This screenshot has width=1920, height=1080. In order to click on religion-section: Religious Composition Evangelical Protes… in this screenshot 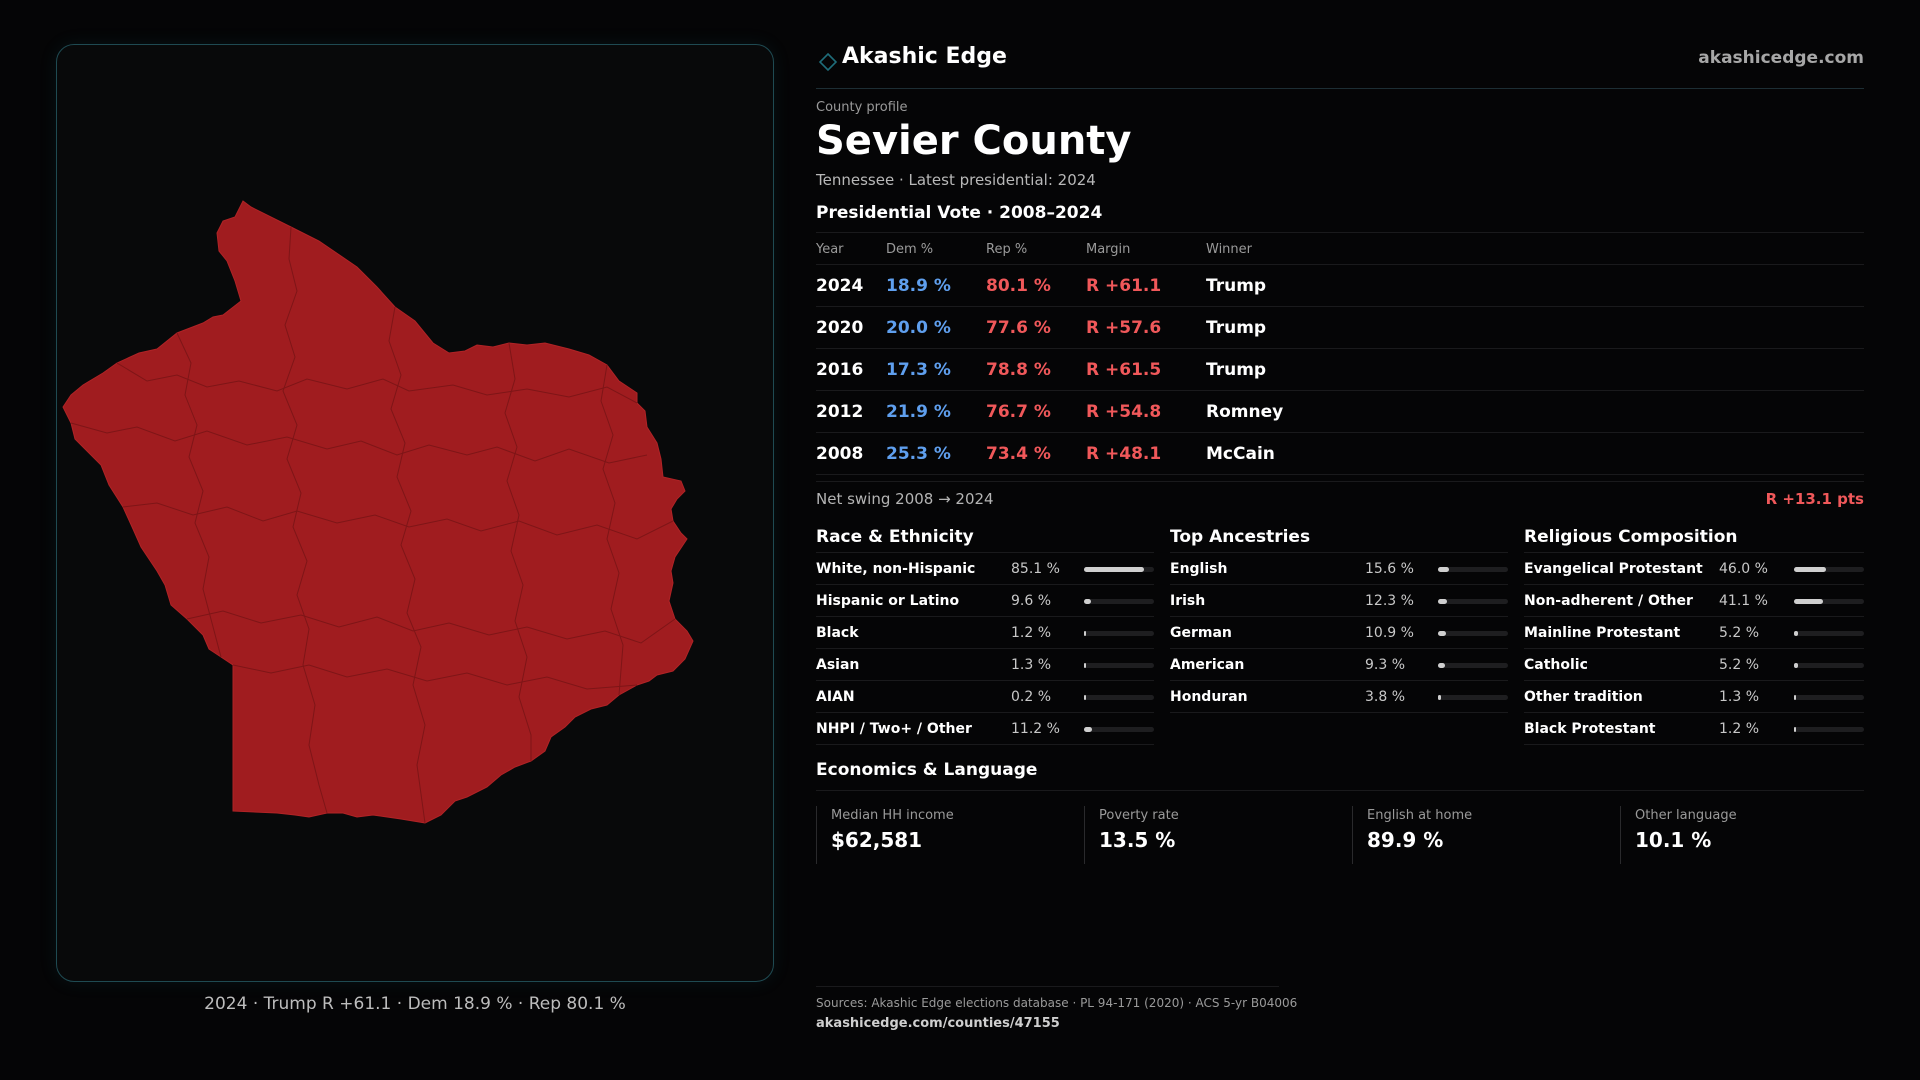, I will do `click(1694, 633)`.